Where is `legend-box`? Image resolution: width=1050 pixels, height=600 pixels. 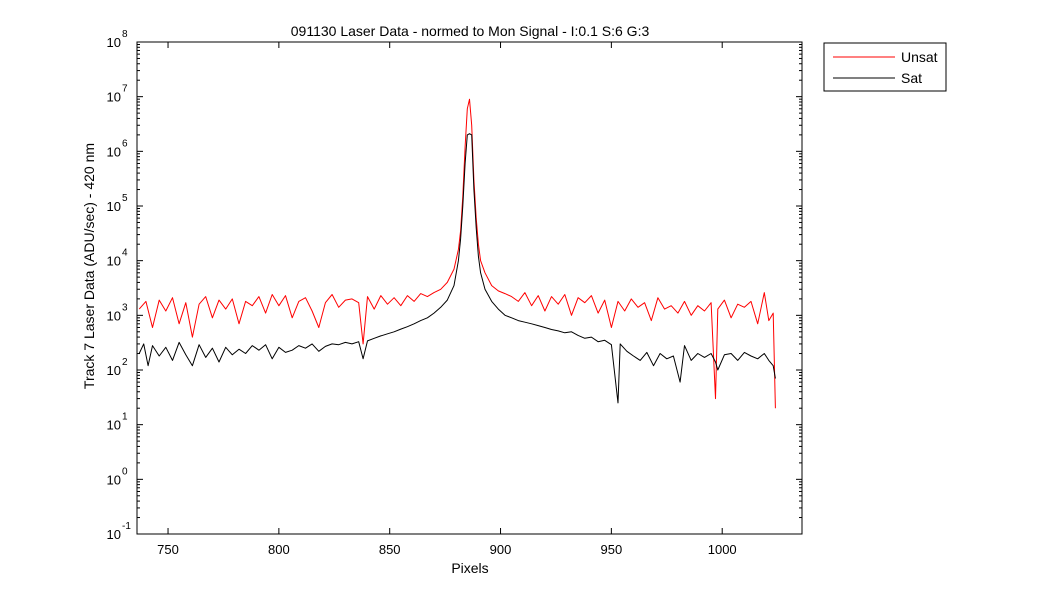
legend-box is located at coordinates (885, 67).